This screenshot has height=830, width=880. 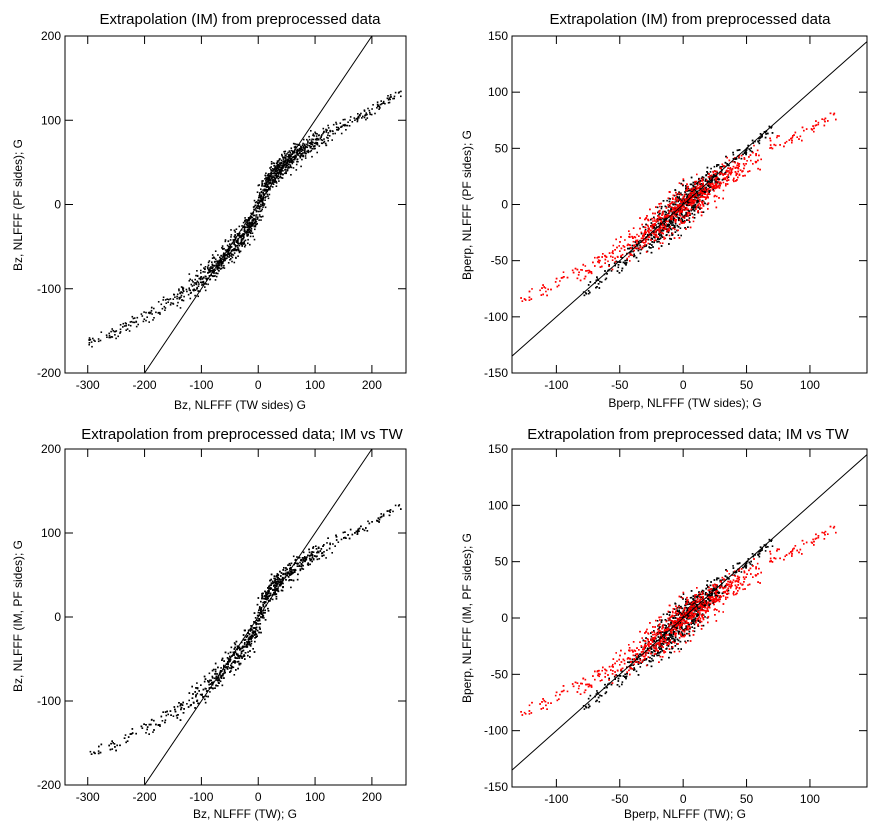 What do you see at coordinates (245, 629) in the screenshot?
I see `scatter-series` at bounding box center [245, 629].